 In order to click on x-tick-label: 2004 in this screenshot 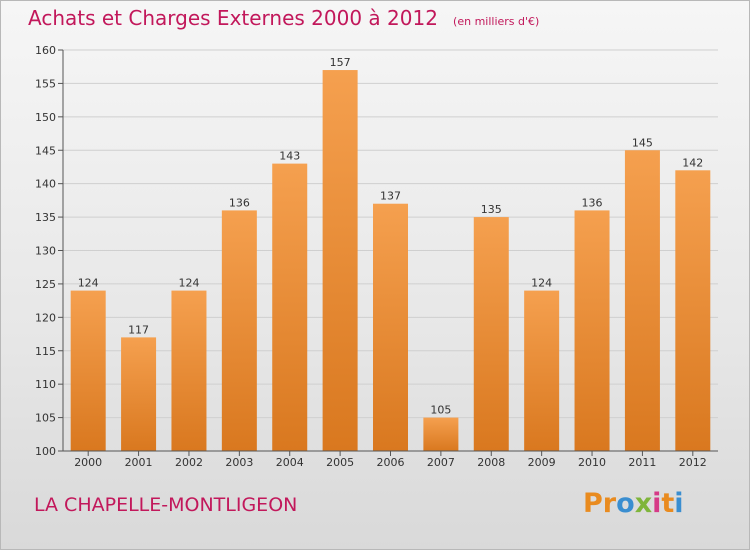, I will do `click(290, 462)`.